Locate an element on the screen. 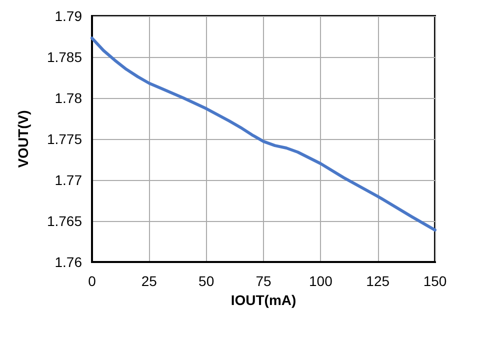  x-tick-label: 100 is located at coordinates (320, 281).